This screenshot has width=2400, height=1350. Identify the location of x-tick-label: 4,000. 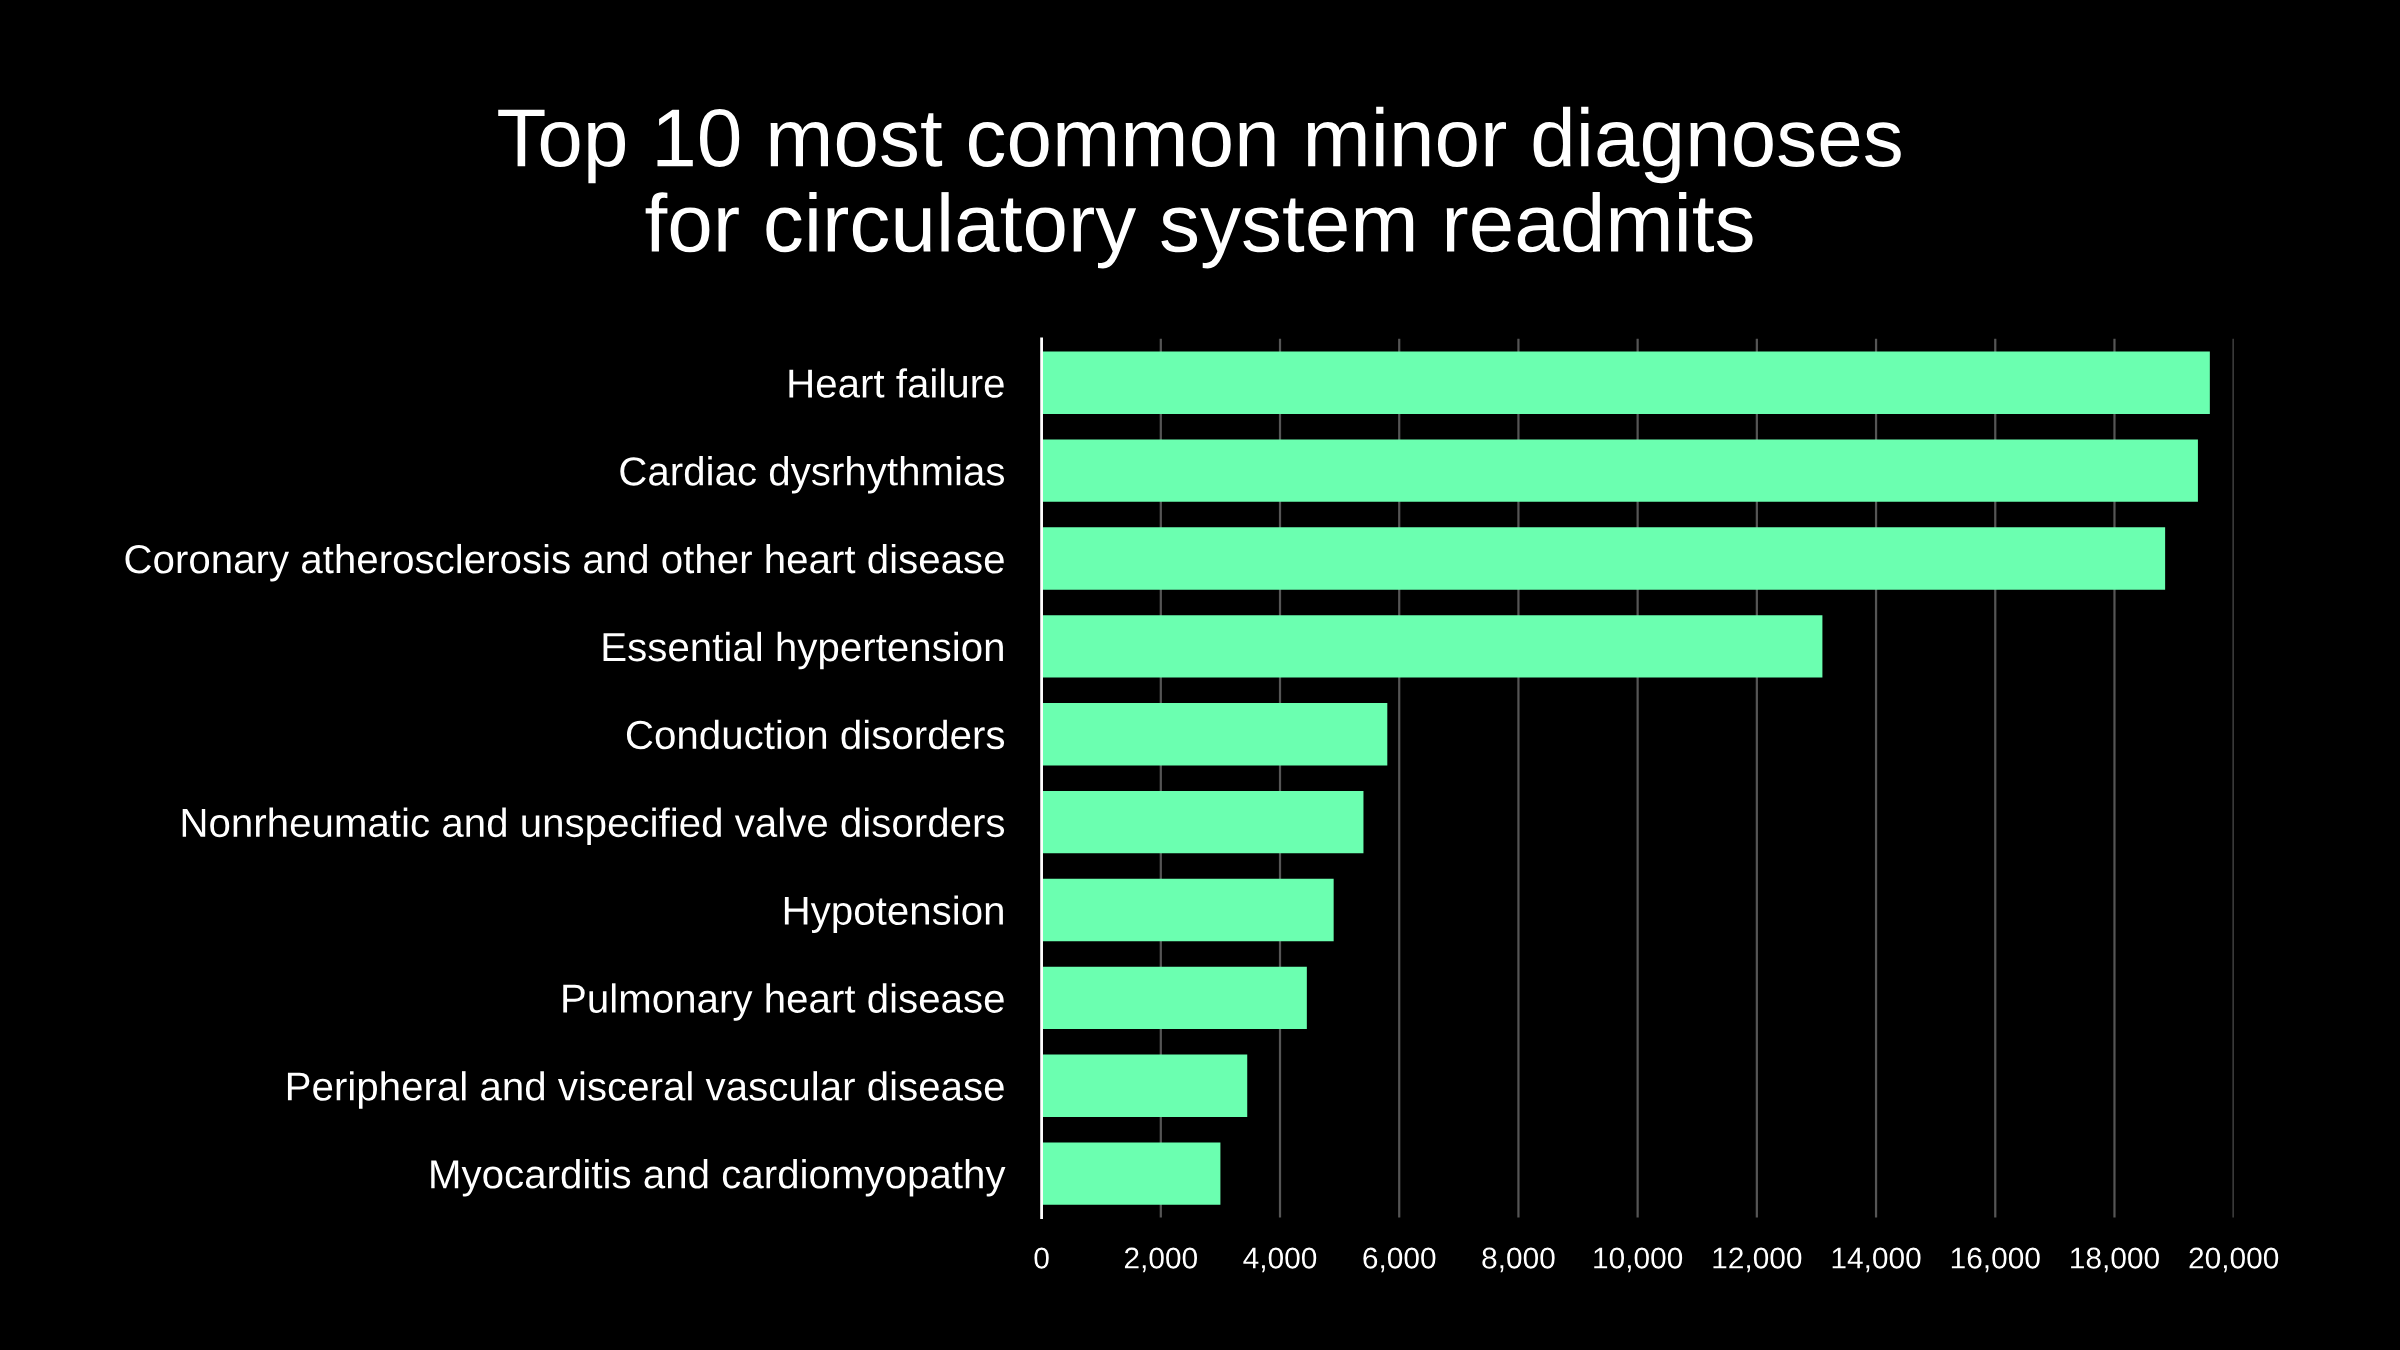
(1280, 1260).